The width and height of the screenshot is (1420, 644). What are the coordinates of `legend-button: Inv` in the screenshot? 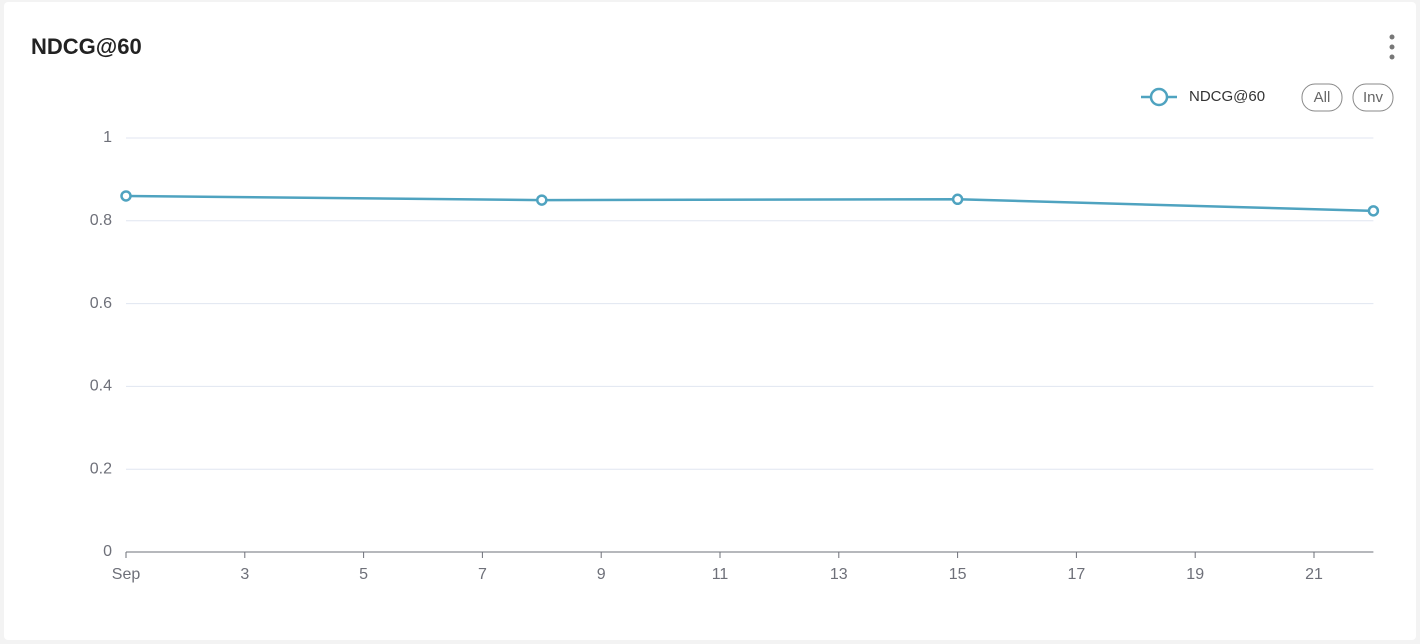 It's located at (1373, 97).